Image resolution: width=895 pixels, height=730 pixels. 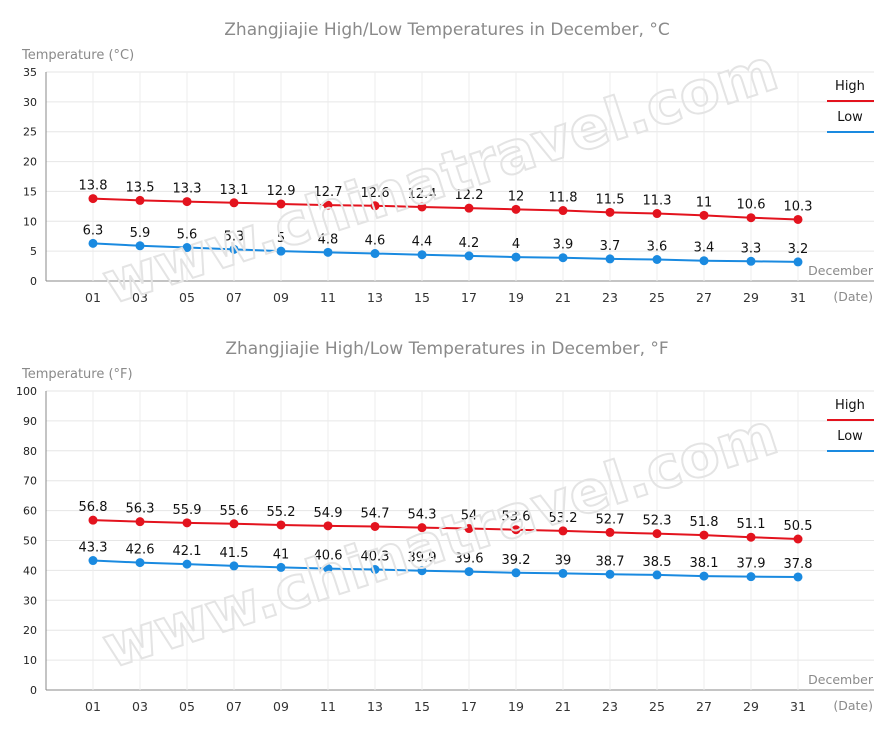 I want to click on series-line-low, so click(x=445, y=568).